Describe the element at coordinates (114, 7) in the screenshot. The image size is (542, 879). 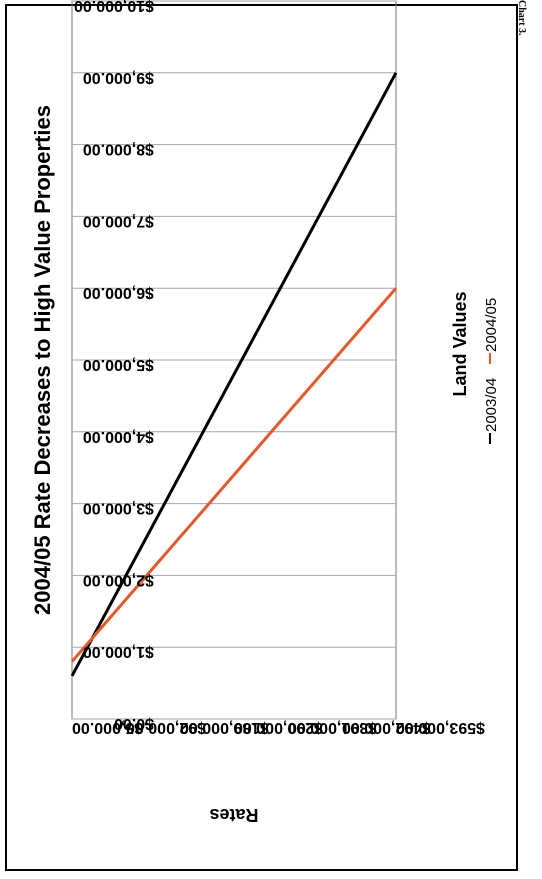
I see `y-tick-label: $10,000.00` at that location.